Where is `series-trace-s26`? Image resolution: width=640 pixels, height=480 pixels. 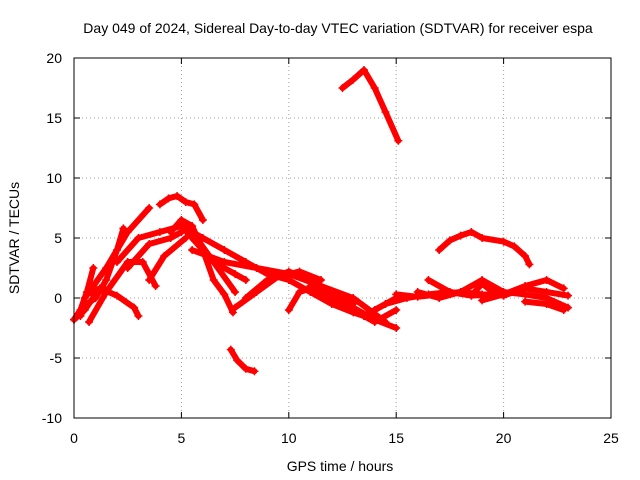
series-trace-s26 is located at coordinates (370, 105).